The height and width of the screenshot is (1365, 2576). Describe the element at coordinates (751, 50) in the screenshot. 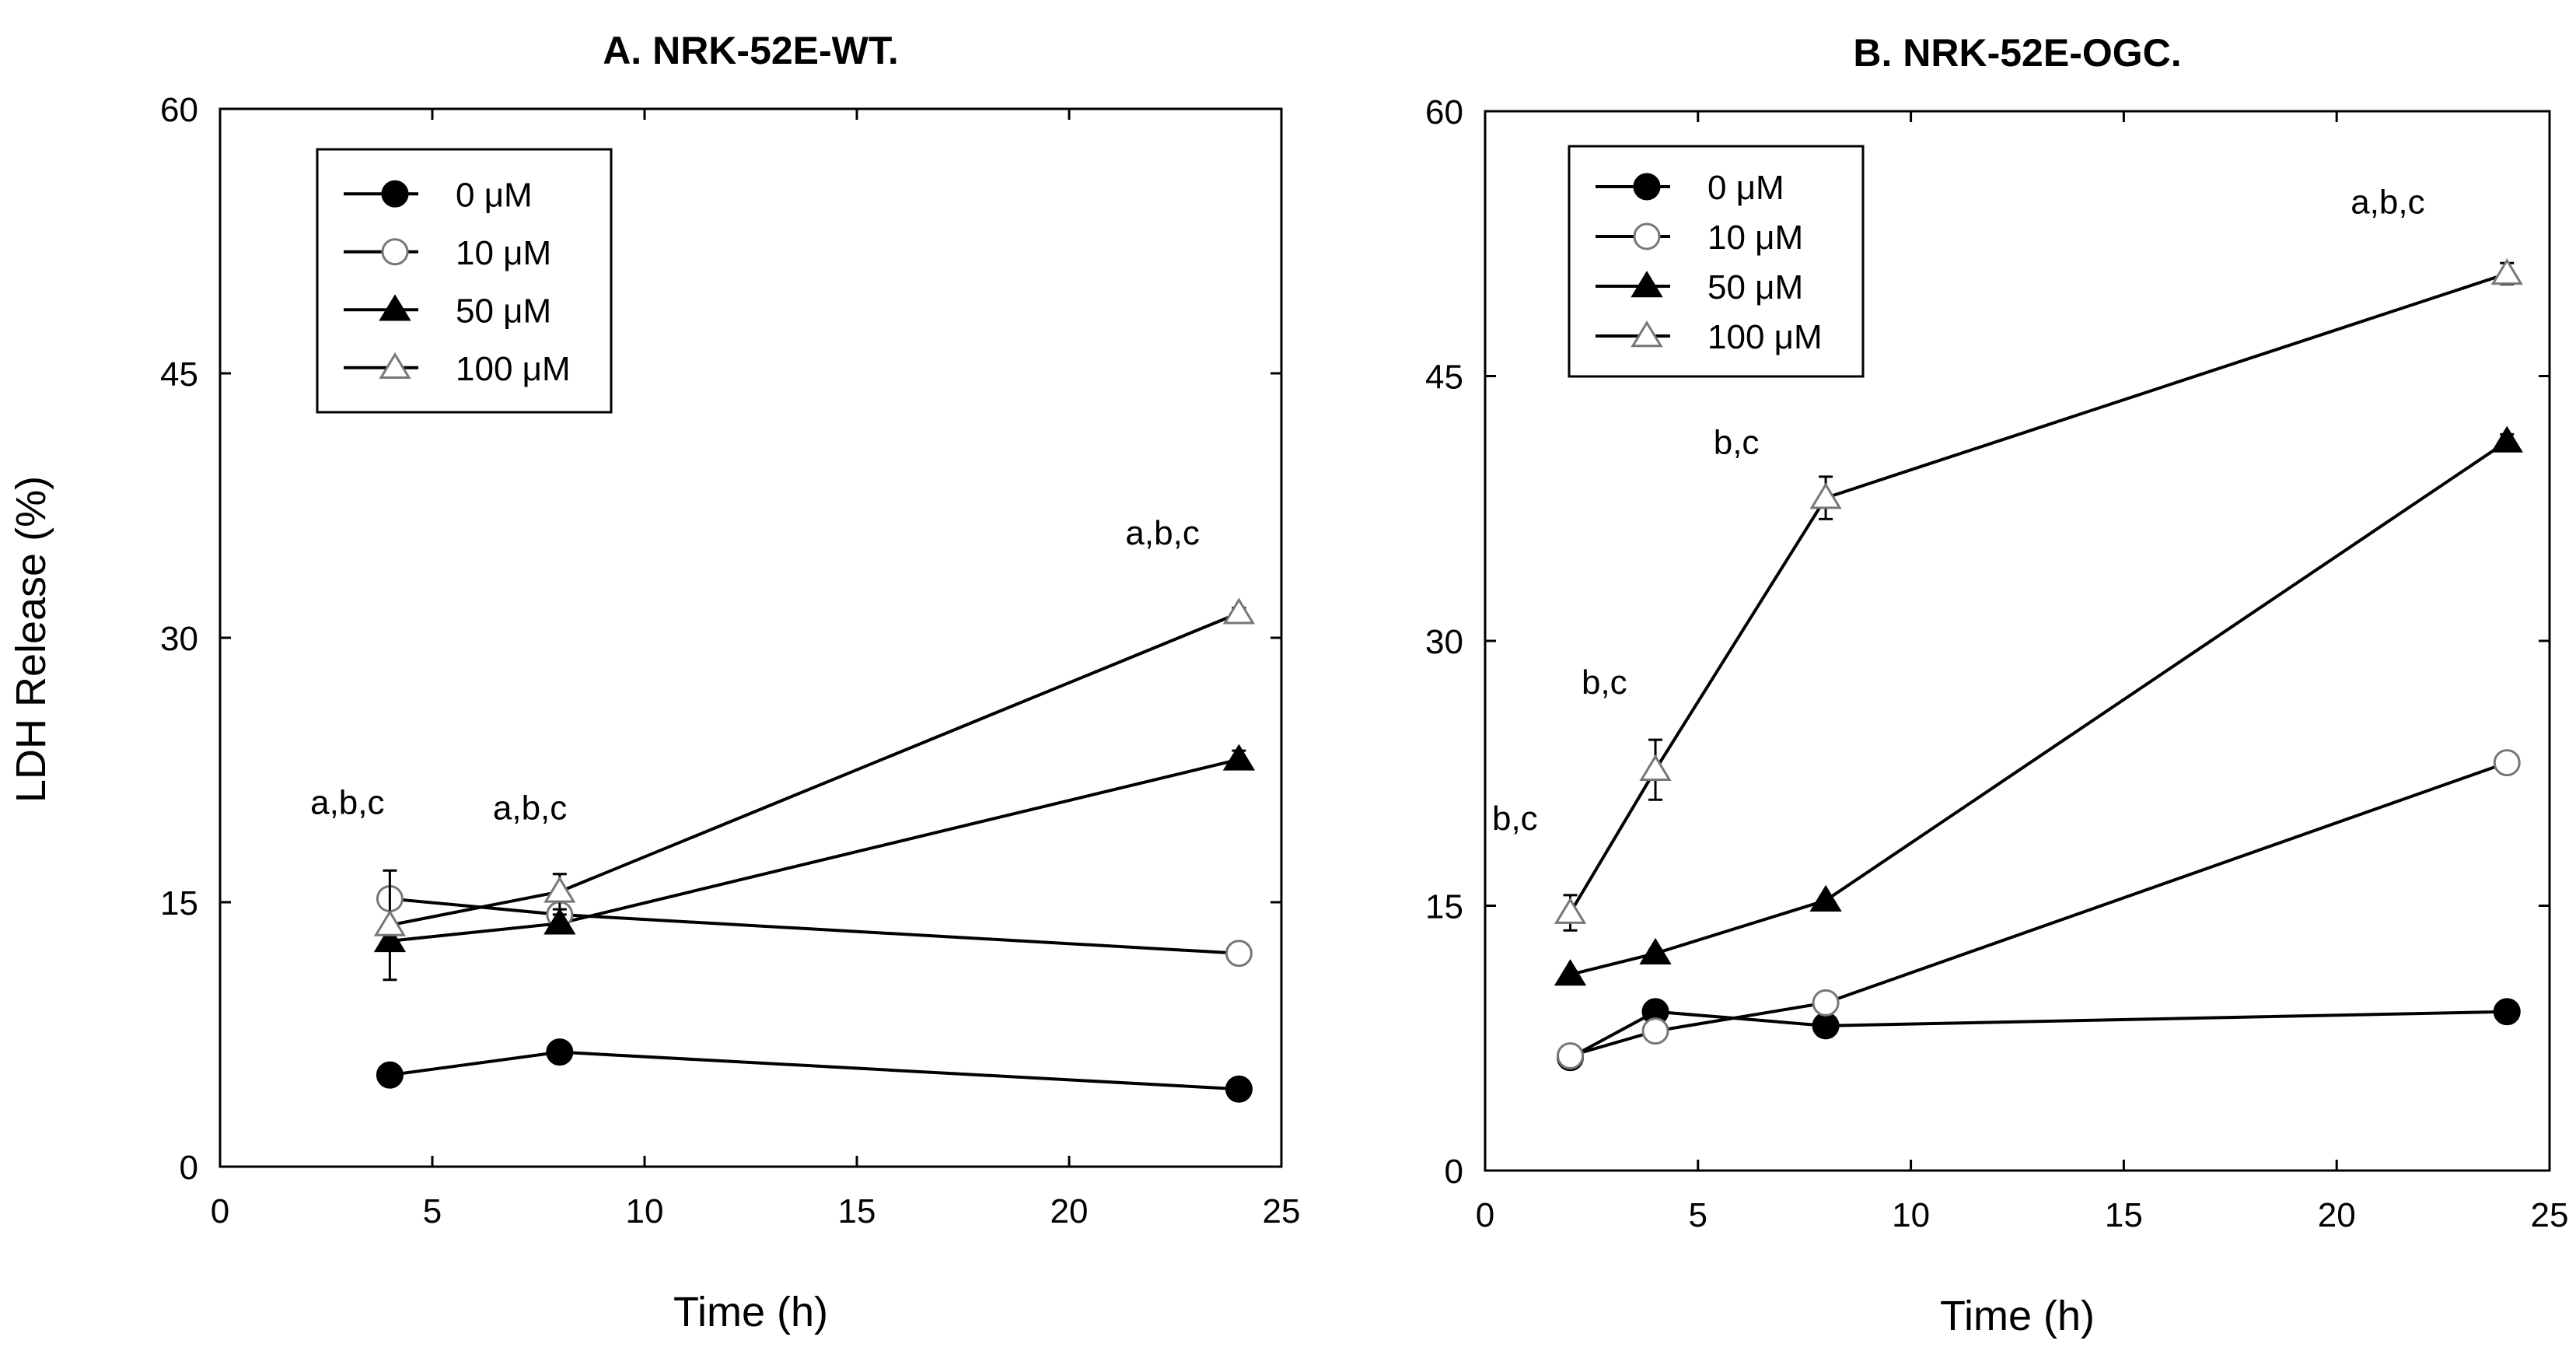

I see `chart-title: A. NRK-52E-WT.` at that location.